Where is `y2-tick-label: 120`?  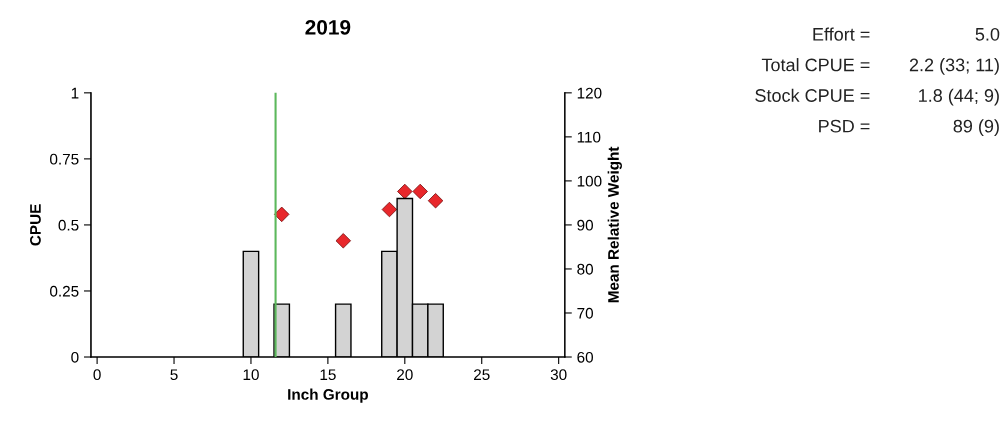
y2-tick-label: 120 is located at coordinates (589, 93).